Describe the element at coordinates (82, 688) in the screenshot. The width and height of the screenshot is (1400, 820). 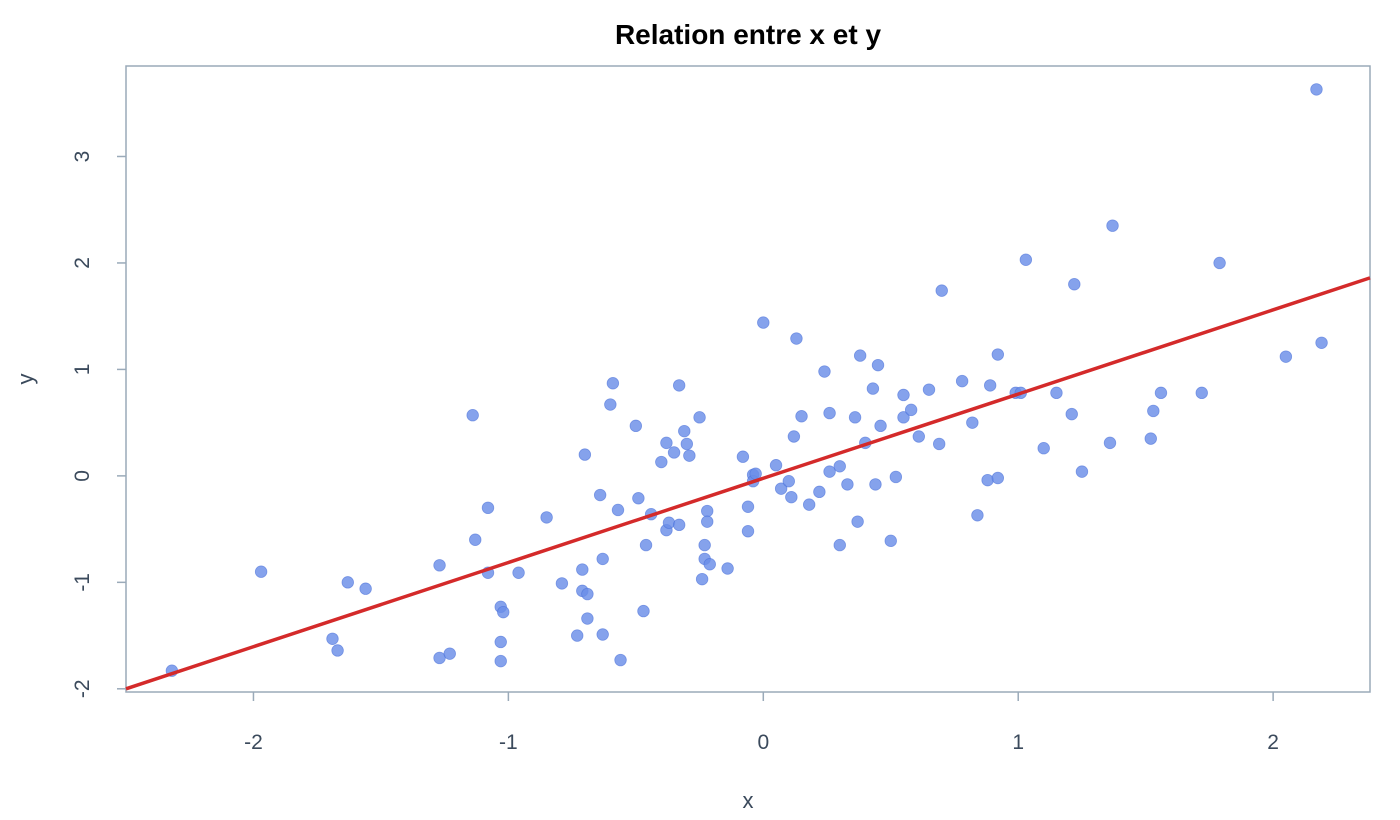
I see `y-tick-label: -2` at that location.